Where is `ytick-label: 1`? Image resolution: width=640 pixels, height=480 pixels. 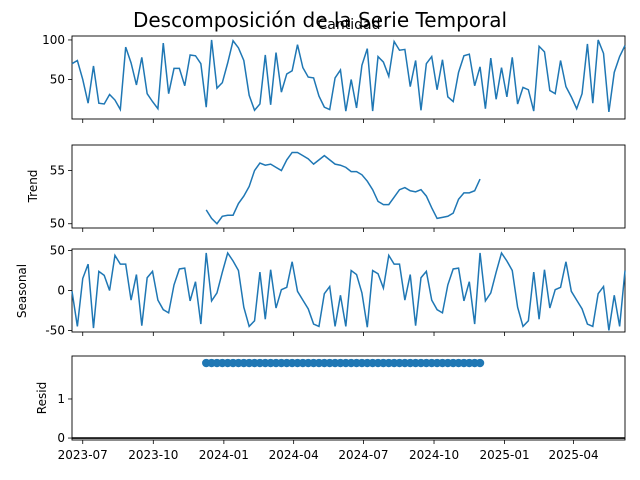
ytick-label: 1 is located at coordinates (61, 399).